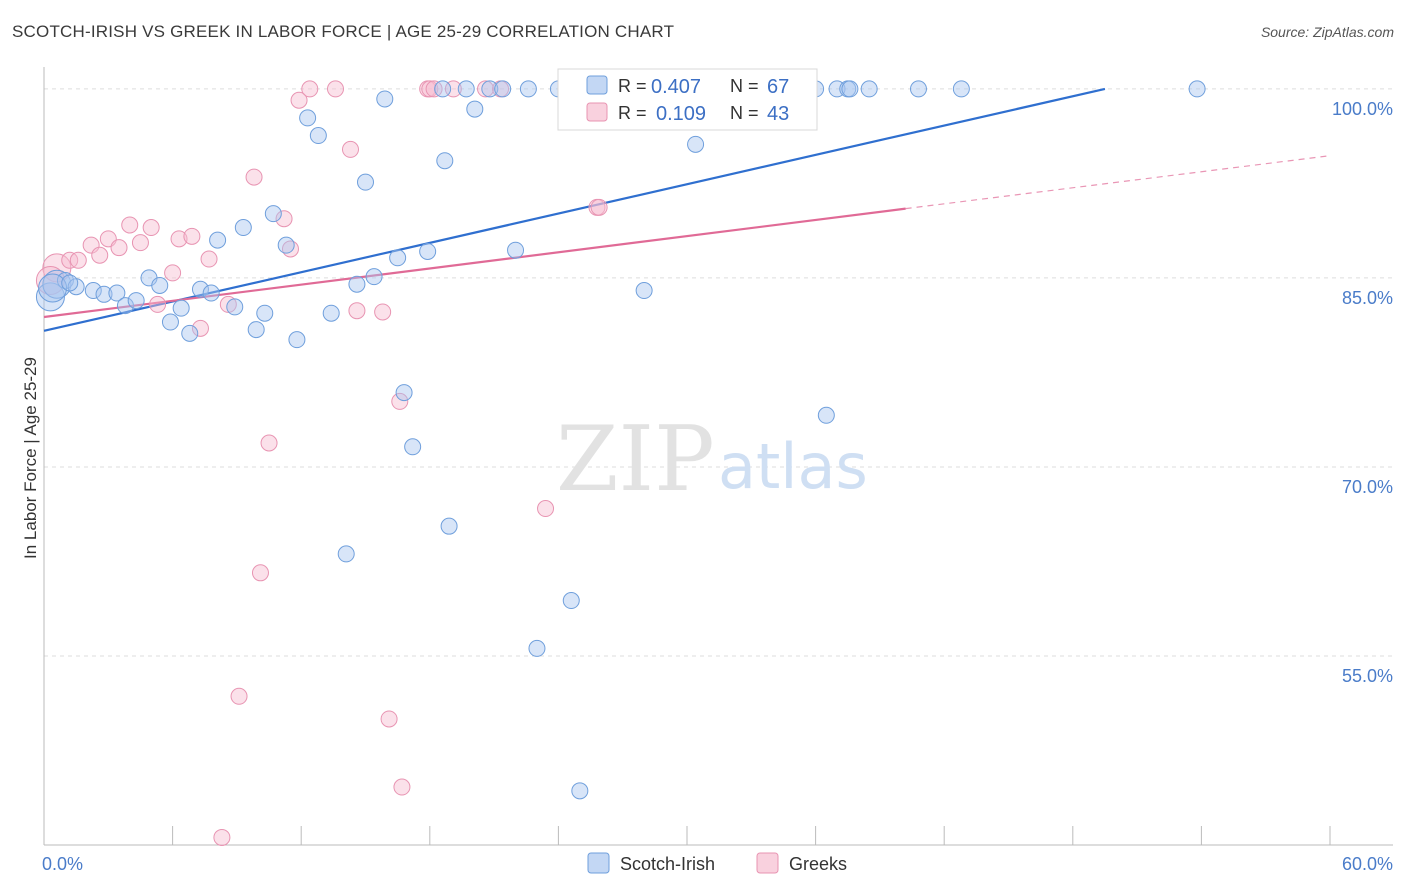 Image resolution: width=1406 pixels, height=892 pixels. Describe the element at coordinates (597, 85) in the screenshot. I see `legend-swatch-blue` at that location.